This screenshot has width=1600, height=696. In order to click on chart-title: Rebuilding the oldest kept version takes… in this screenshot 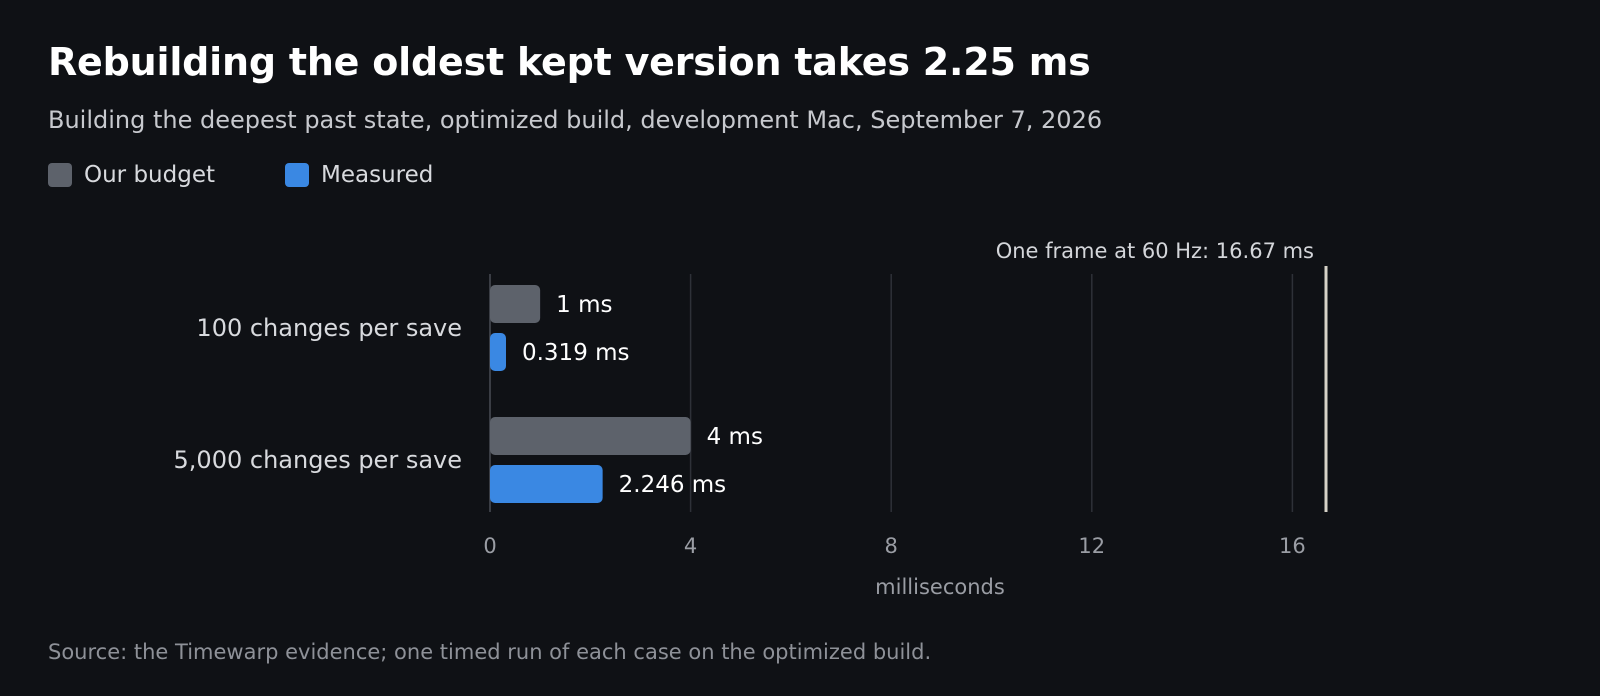, I will do `click(569, 62)`.